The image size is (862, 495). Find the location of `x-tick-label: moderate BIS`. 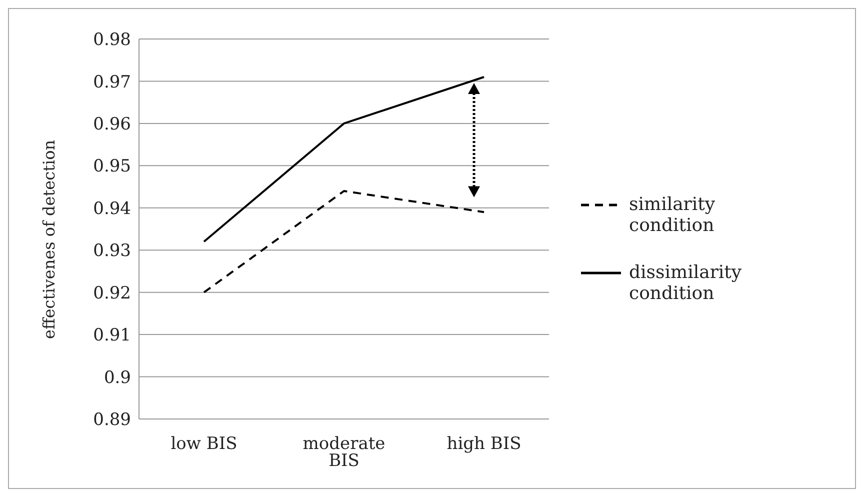

x-tick-label: moderate BIS is located at coordinates (344, 453).